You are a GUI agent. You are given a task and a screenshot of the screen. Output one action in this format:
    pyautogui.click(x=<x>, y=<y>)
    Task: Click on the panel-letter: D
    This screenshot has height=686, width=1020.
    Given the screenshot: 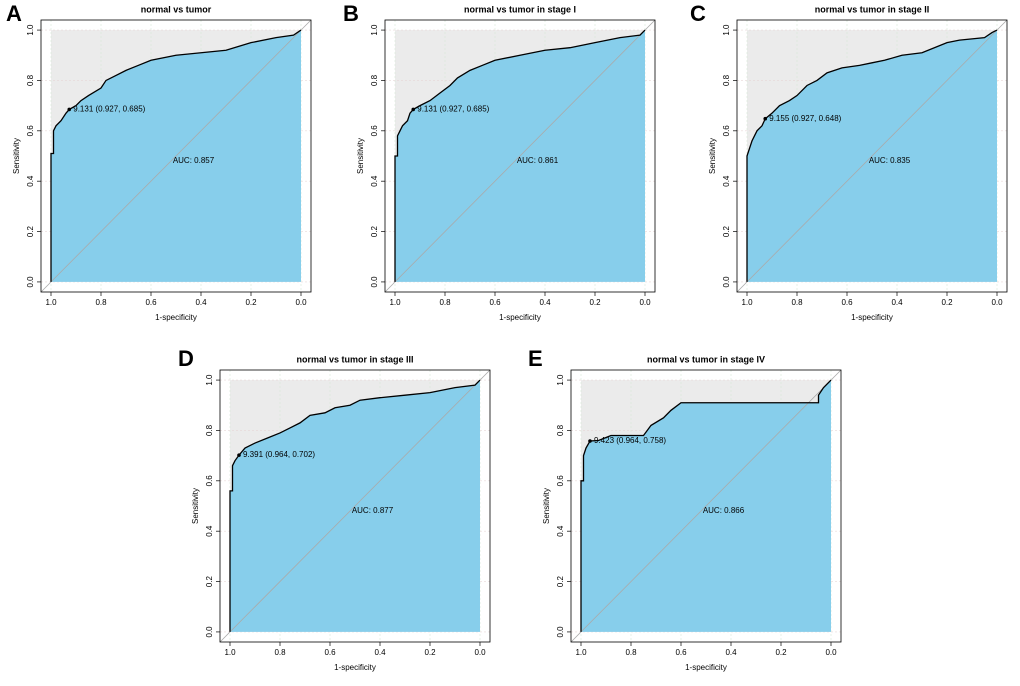 What is the action you would take?
    pyautogui.click(x=186, y=358)
    